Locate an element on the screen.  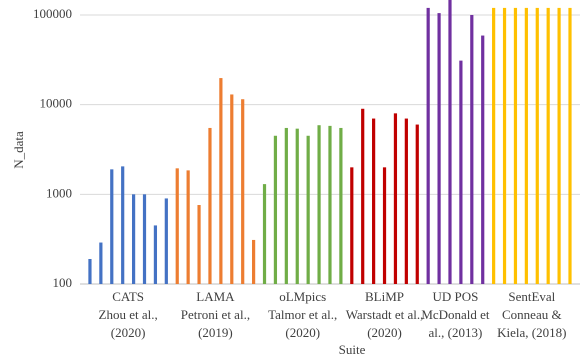
group-label: (2019) is located at coordinates (215, 332).